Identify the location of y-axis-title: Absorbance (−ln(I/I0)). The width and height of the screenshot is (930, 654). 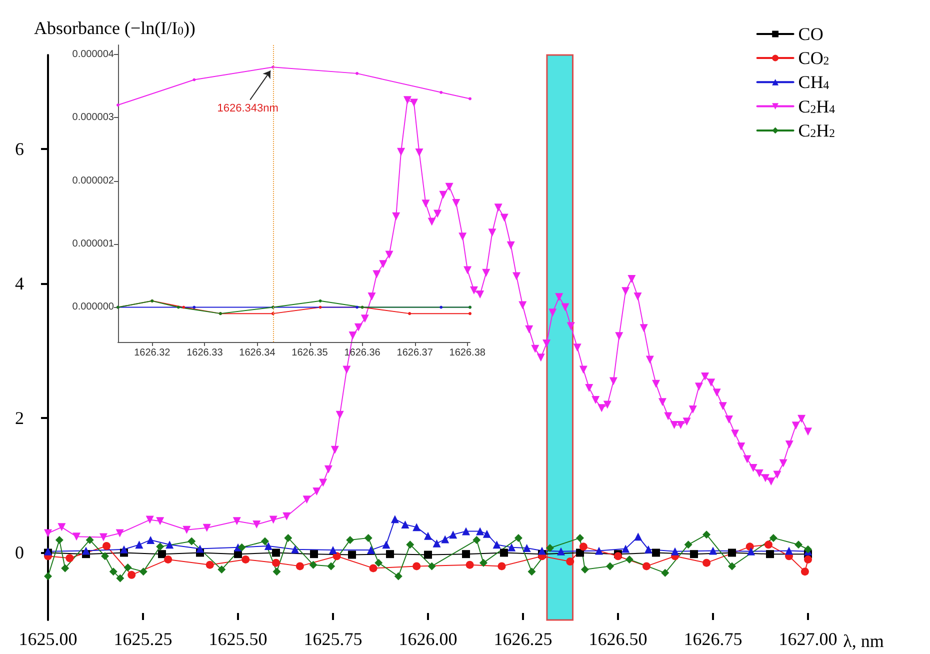
(115, 28).